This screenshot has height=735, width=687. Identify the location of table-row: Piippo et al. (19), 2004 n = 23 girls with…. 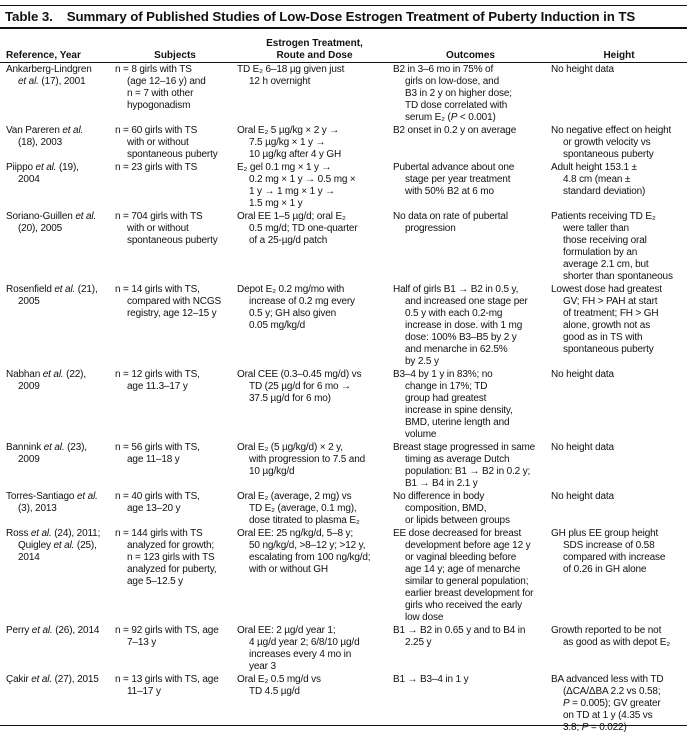
(343, 186).